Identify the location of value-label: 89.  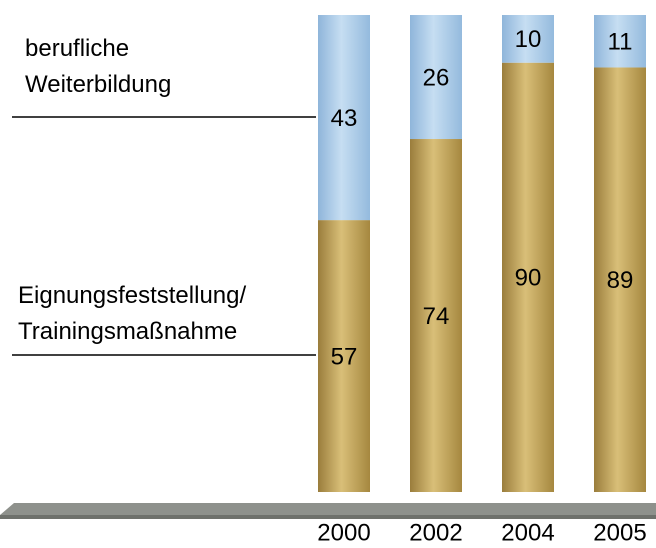
(620, 280).